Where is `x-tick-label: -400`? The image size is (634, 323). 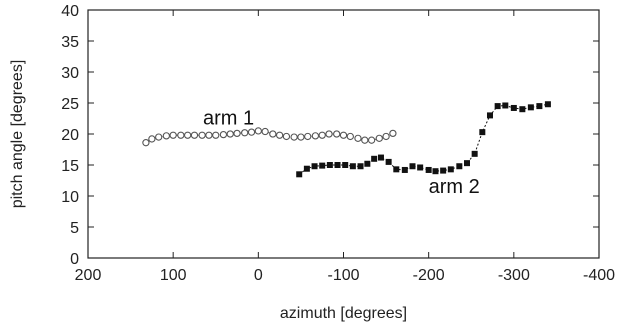
x-tick-label: -400 is located at coordinates (599, 275).